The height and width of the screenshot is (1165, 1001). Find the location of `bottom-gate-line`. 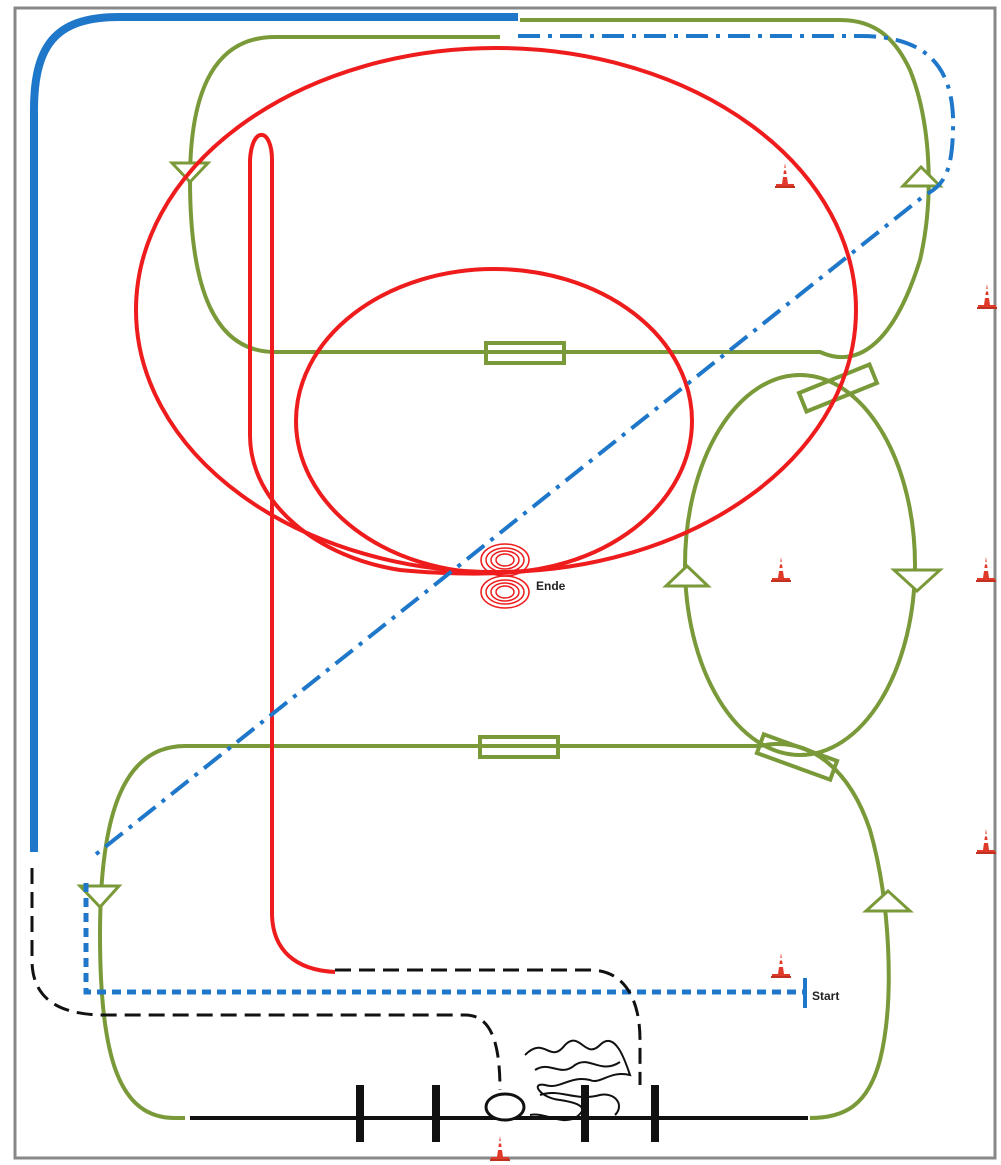

bottom-gate-line is located at coordinates (499, 1090).